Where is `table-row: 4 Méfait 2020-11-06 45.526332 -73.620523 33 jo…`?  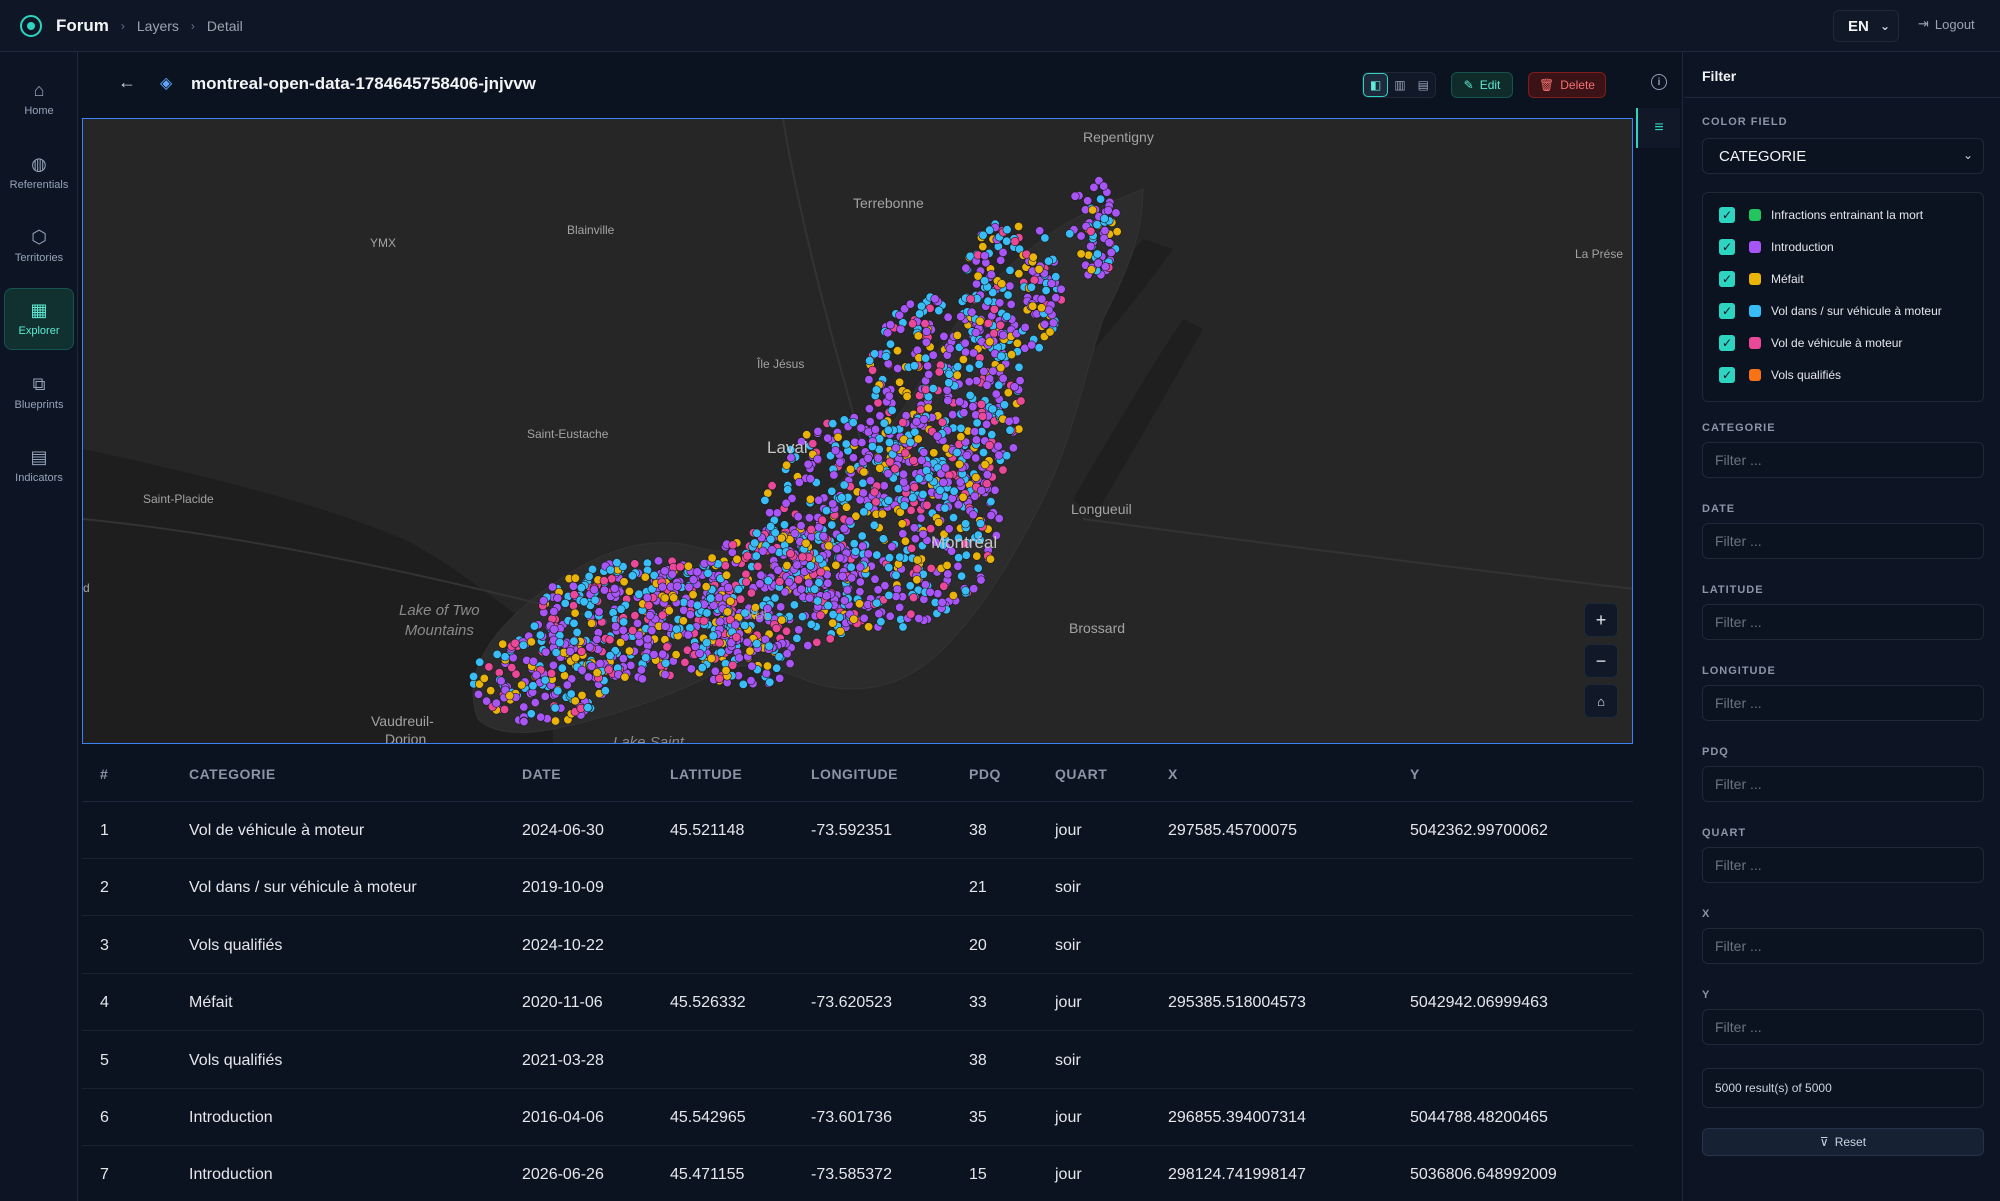 table-row: 4 Méfait 2020-11-06 45.526332 -73.620523 33 jo… is located at coordinates (857, 1003).